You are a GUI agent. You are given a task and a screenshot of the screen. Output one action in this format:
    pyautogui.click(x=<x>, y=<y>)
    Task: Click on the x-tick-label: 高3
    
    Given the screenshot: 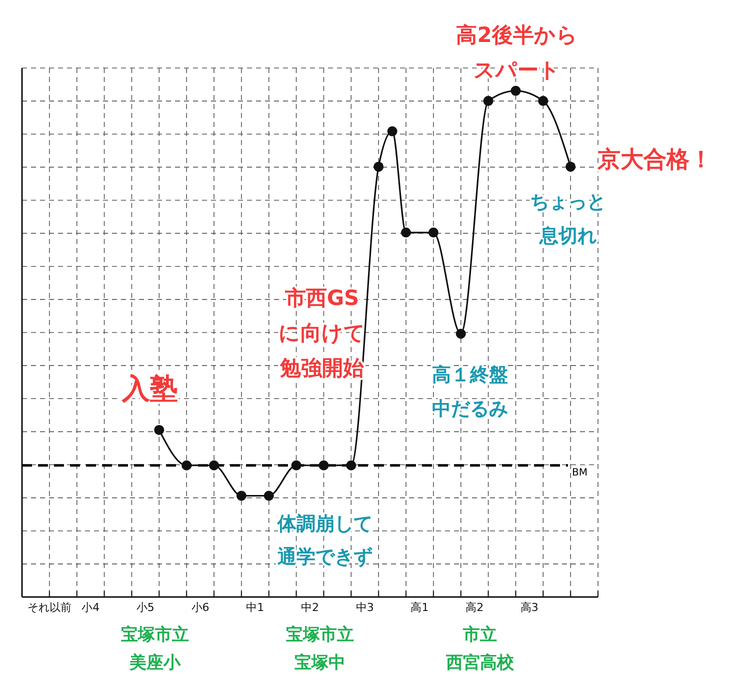 What is the action you would take?
    pyautogui.click(x=529, y=607)
    